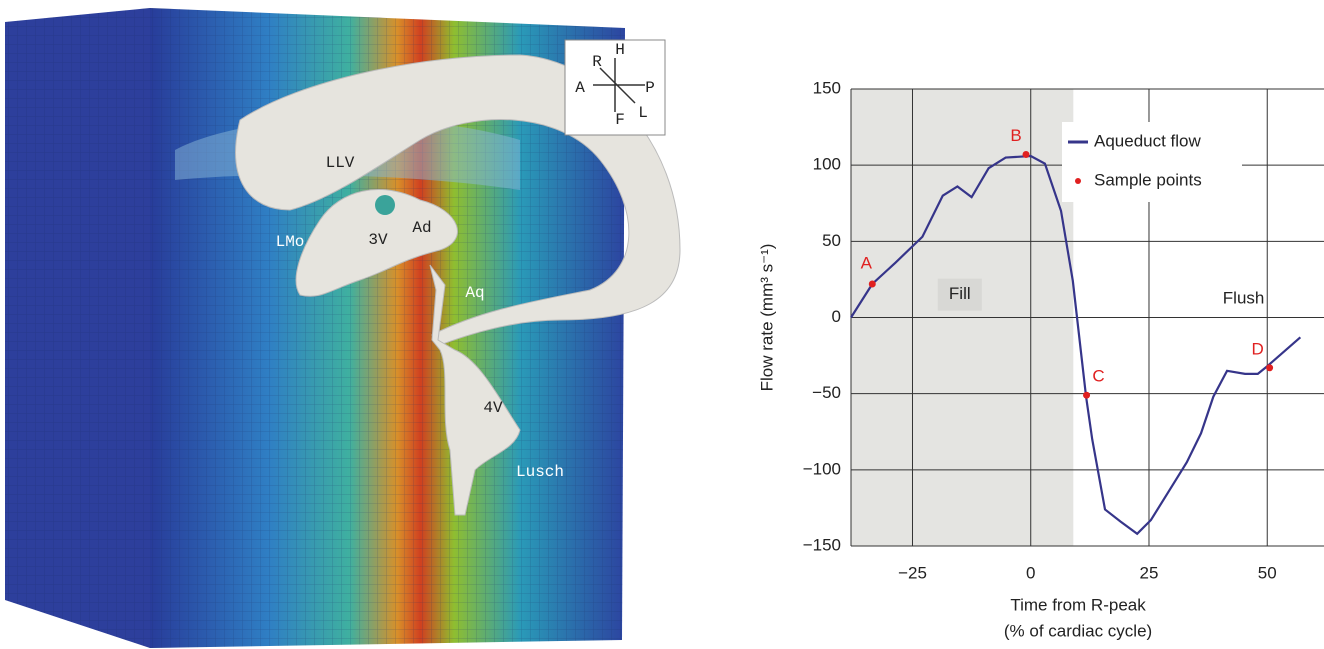 The height and width of the screenshot is (649, 1324). What do you see at coordinates (378, 240) in the screenshot?
I see `anatomy-label: 3V` at bounding box center [378, 240].